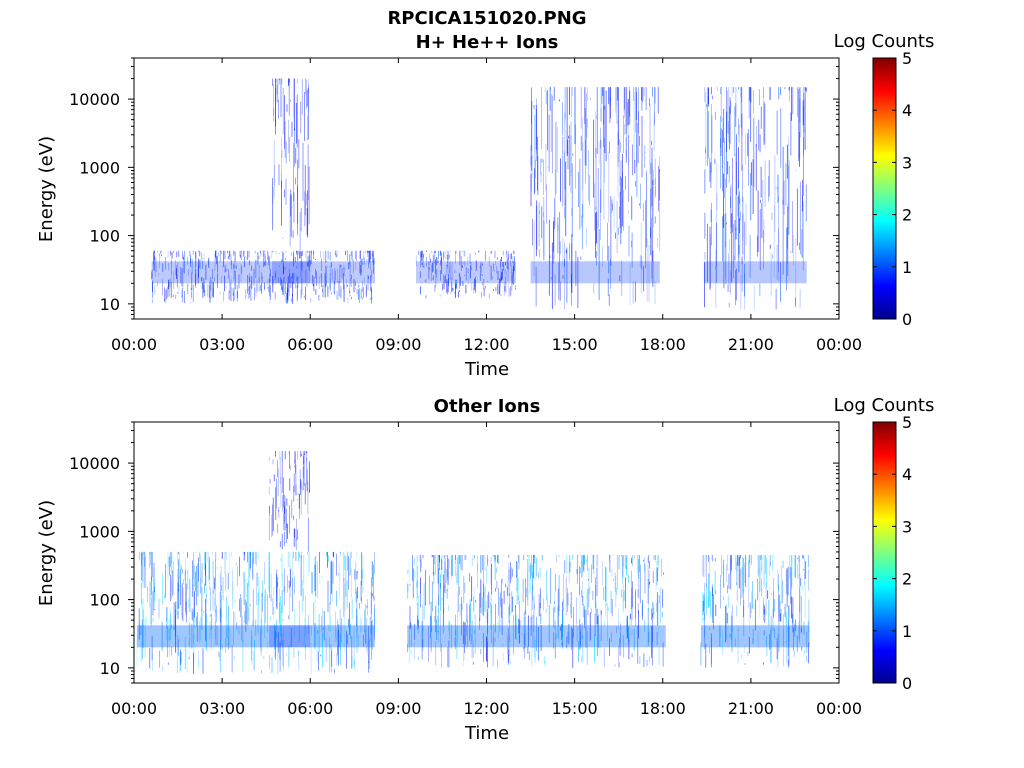  Describe the element at coordinates (487, 42) in the screenshot. I see `panel-title: H+ He++ Ions` at that location.